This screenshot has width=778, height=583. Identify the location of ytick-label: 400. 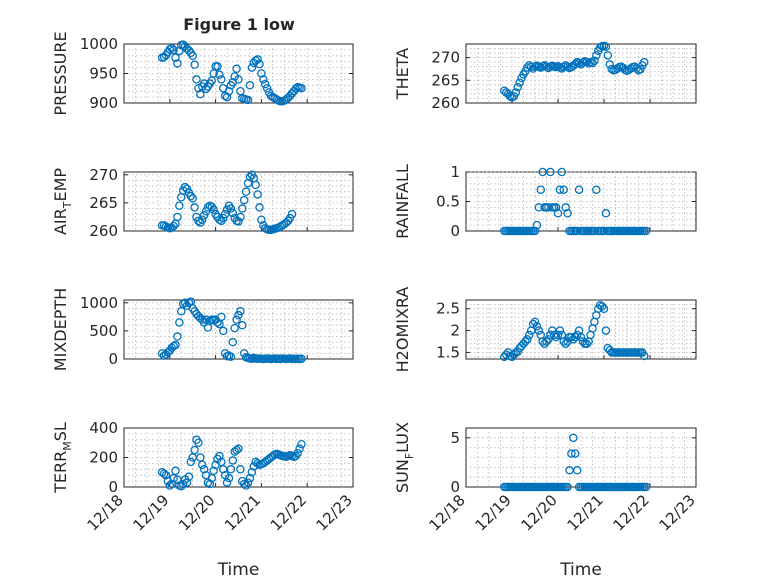
(103, 428).